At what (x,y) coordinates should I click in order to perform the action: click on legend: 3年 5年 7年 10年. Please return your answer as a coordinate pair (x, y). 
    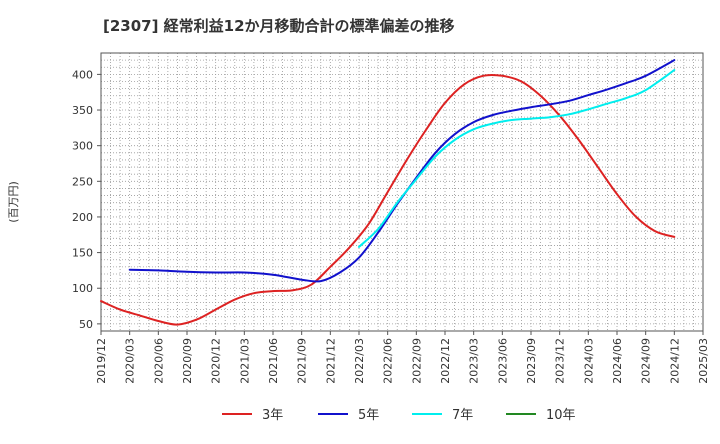
    Looking at the image, I should click on (399, 415).